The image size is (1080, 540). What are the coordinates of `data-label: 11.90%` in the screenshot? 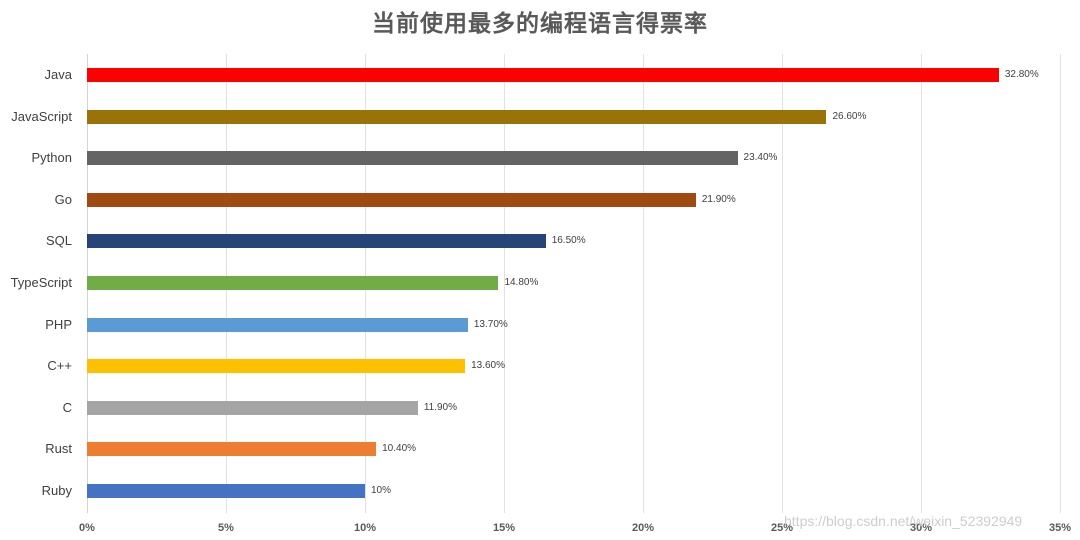 It's located at (440, 407).